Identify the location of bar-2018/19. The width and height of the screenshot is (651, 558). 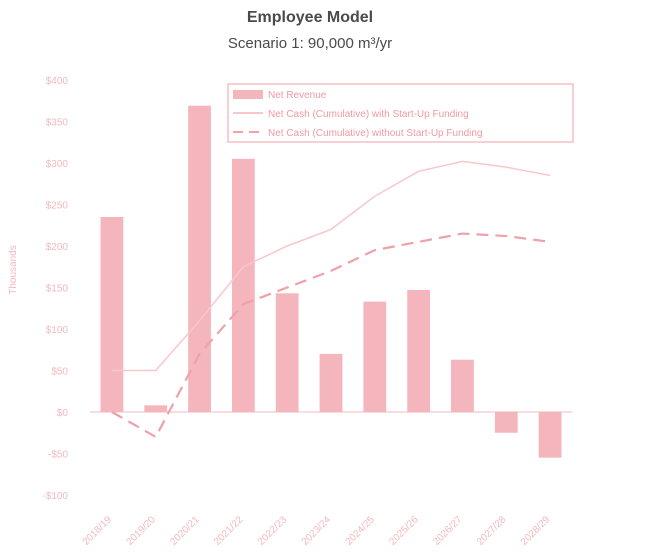
(112, 314).